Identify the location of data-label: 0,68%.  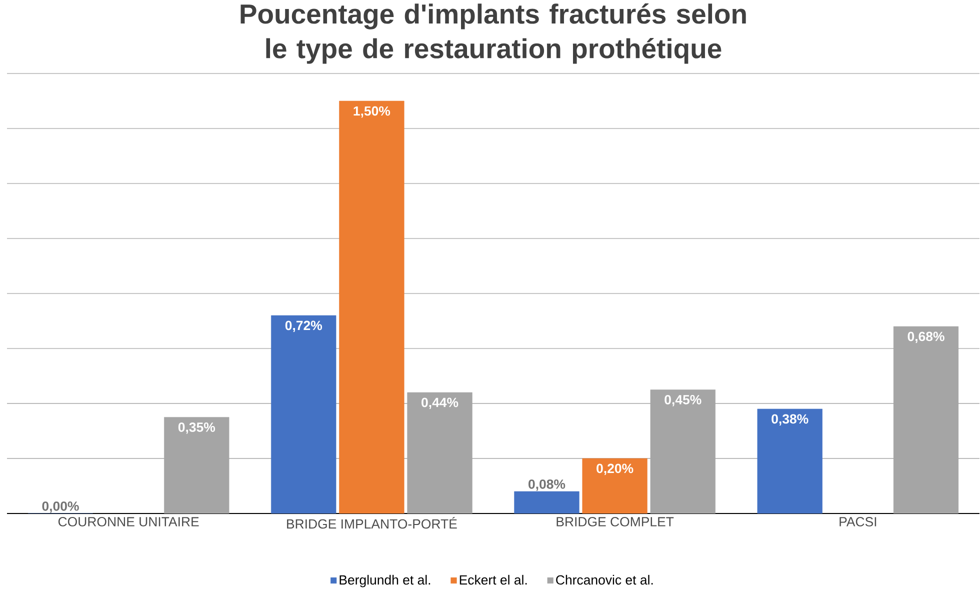
(926, 337).